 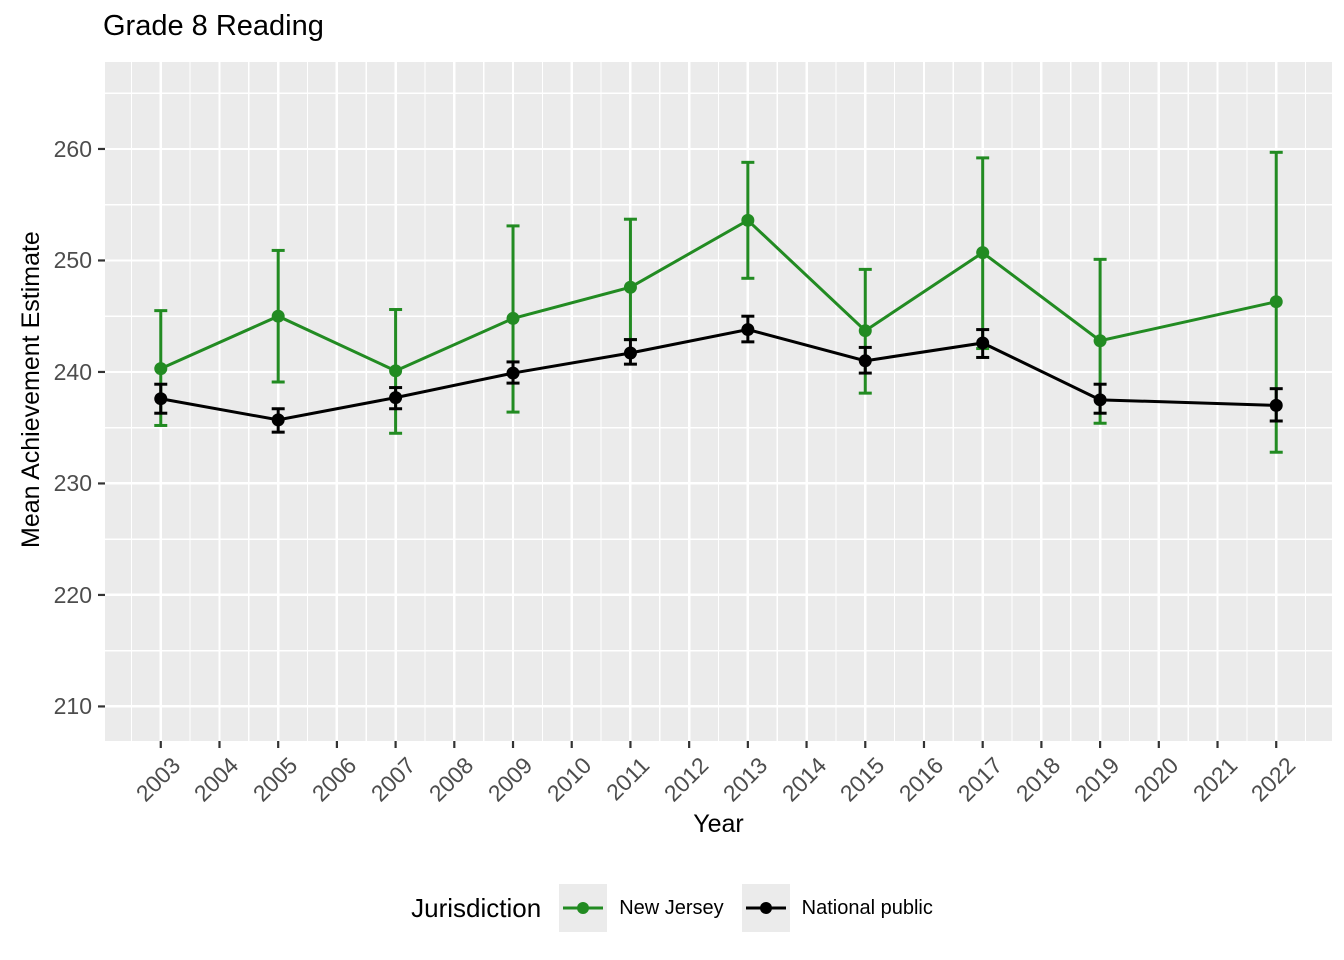 What do you see at coordinates (718, 824) in the screenshot?
I see `x-axis-title: Year` at bounding box center [718, 824].